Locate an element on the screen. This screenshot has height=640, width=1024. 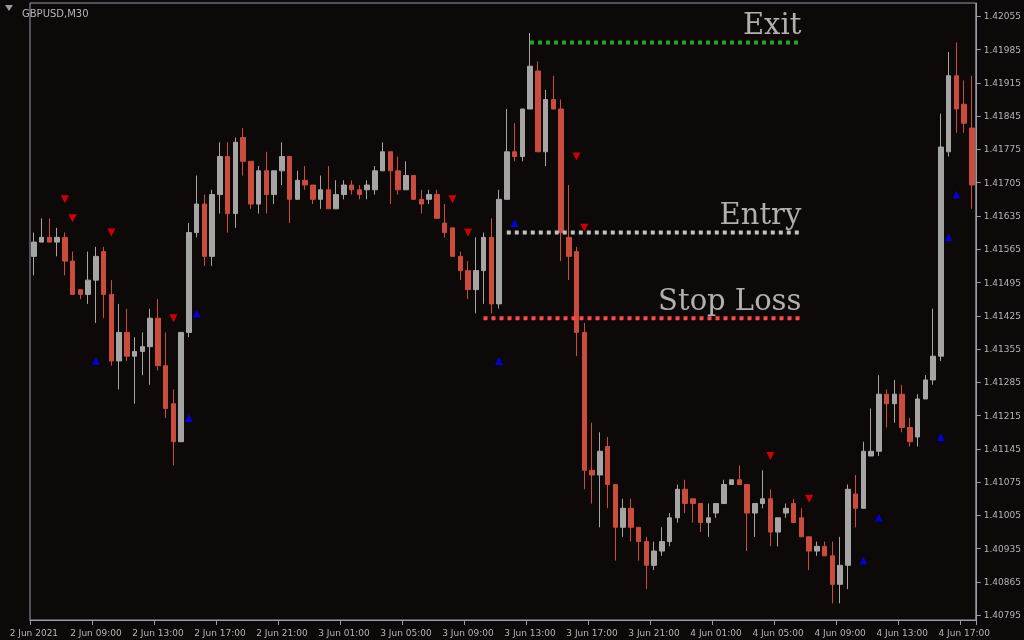
y-tick-label: 1.40865 is located at coordinates (1002, 581).